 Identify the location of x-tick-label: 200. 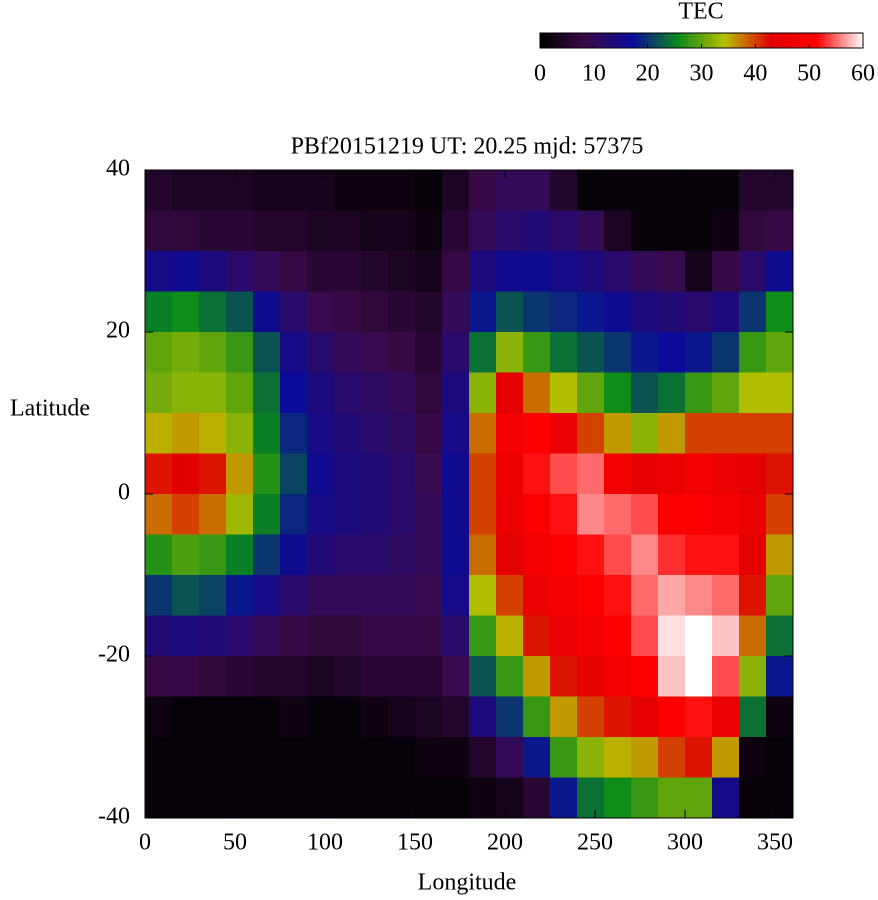
(505, 843).